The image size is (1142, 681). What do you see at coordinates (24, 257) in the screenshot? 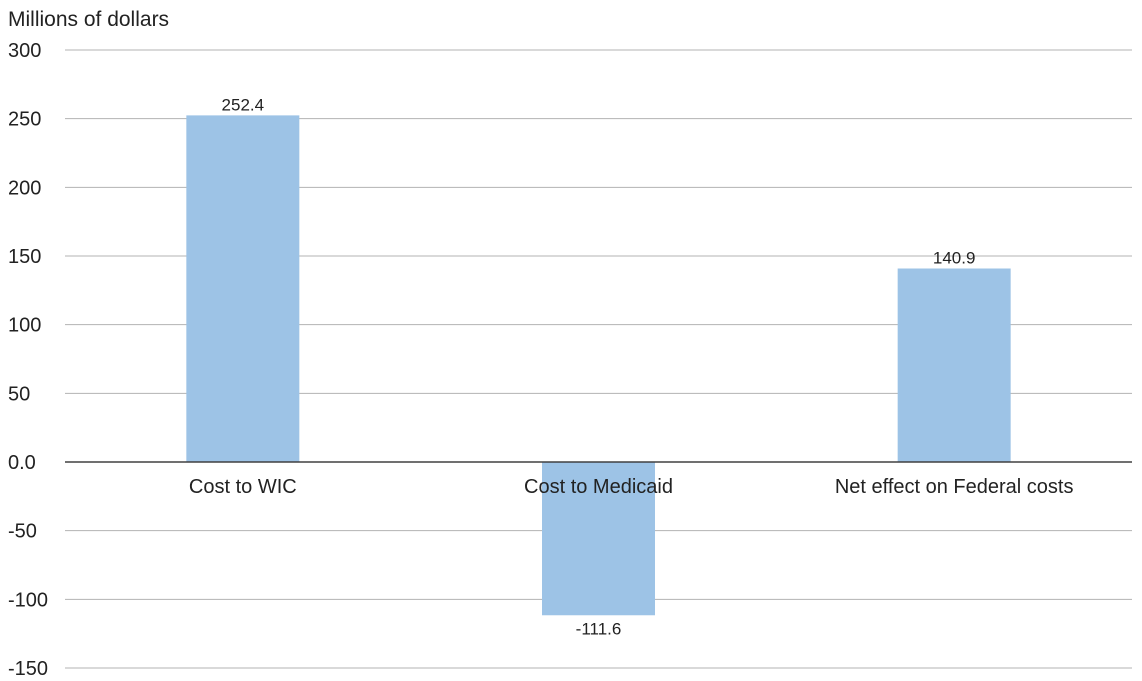
I see `y-tick-label: 150` at bounding box center [24, 257].